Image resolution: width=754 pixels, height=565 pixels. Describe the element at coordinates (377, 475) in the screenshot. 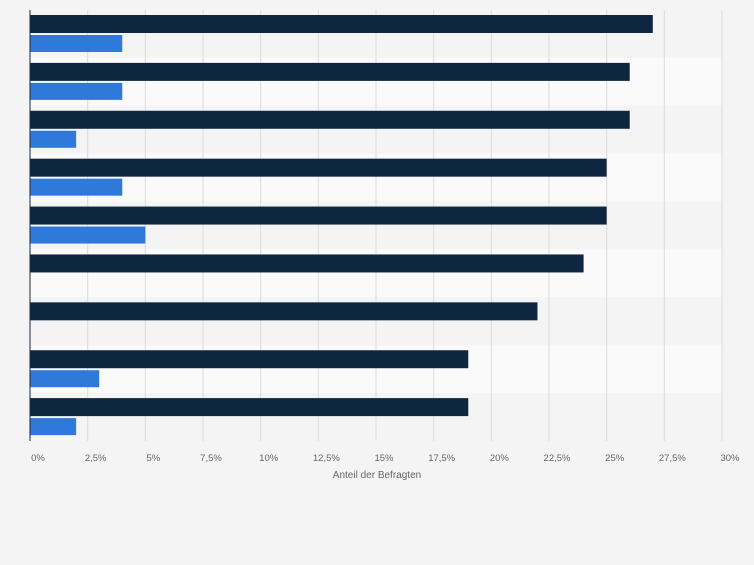

I see `x-axis-label: Anteil der Befragten` at that location.